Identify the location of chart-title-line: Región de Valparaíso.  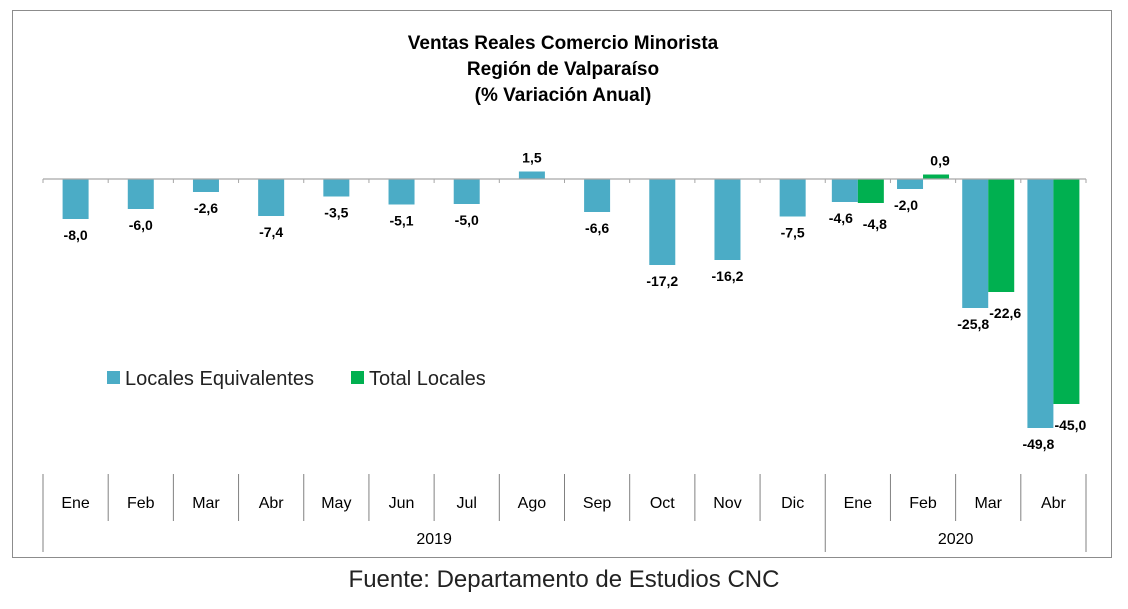
(563, 69).